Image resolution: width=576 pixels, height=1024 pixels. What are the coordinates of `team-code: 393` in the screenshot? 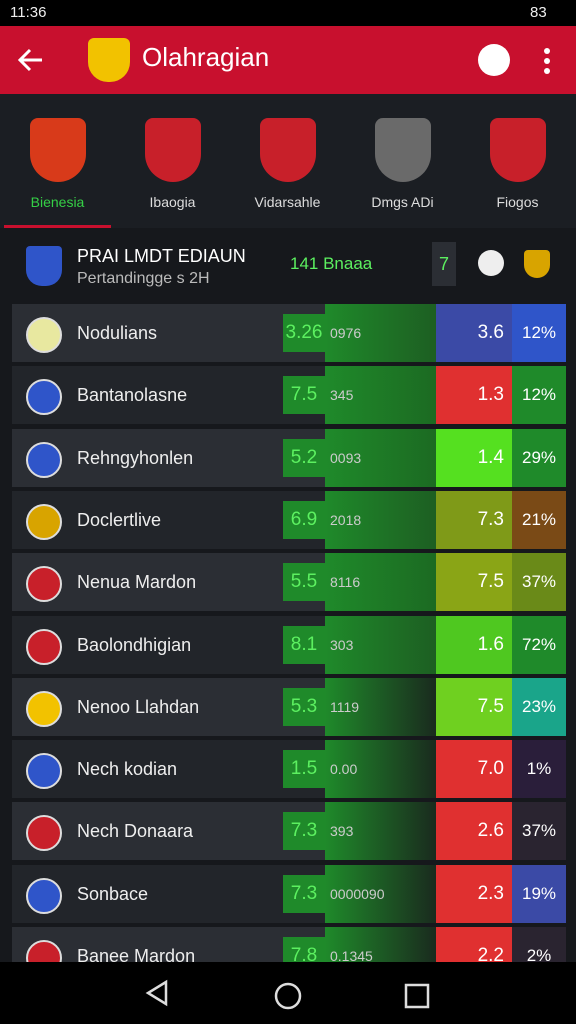 It's located at (342, 831).